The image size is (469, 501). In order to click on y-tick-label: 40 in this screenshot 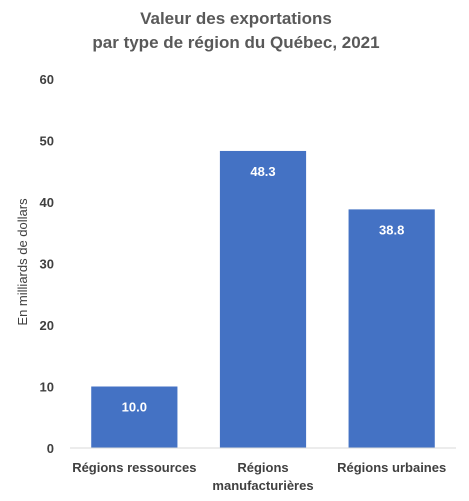, I will do `click(47, 202)`.